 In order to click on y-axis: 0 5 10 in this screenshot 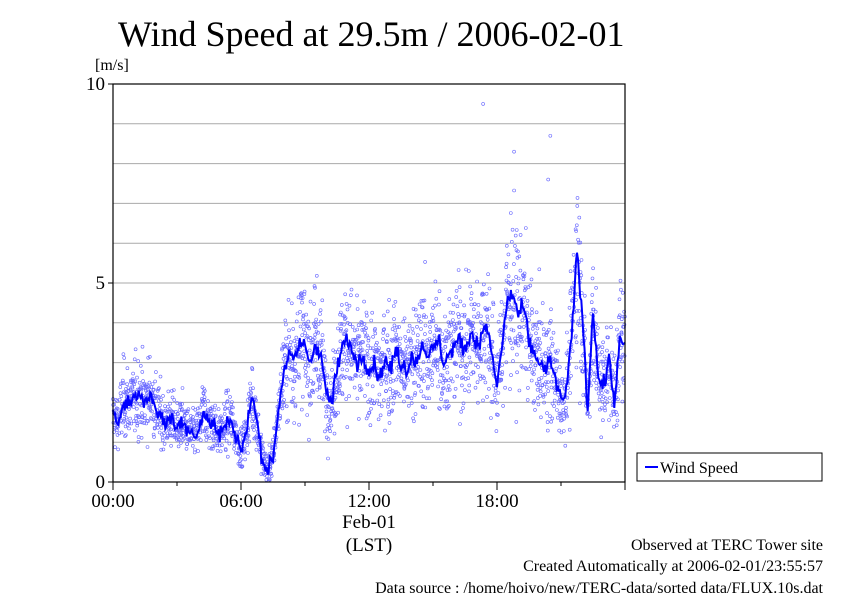, I will do `click(99, 283)`.